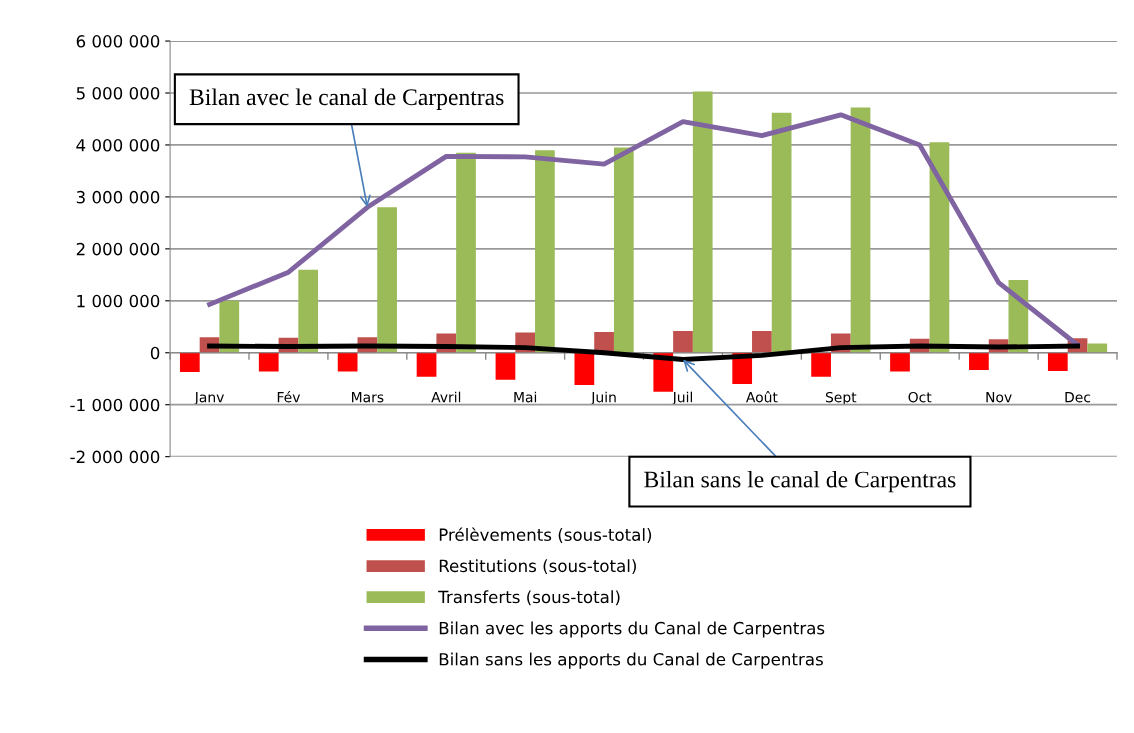  I want to click on x-tick-label: Juin, so click(603, 398).